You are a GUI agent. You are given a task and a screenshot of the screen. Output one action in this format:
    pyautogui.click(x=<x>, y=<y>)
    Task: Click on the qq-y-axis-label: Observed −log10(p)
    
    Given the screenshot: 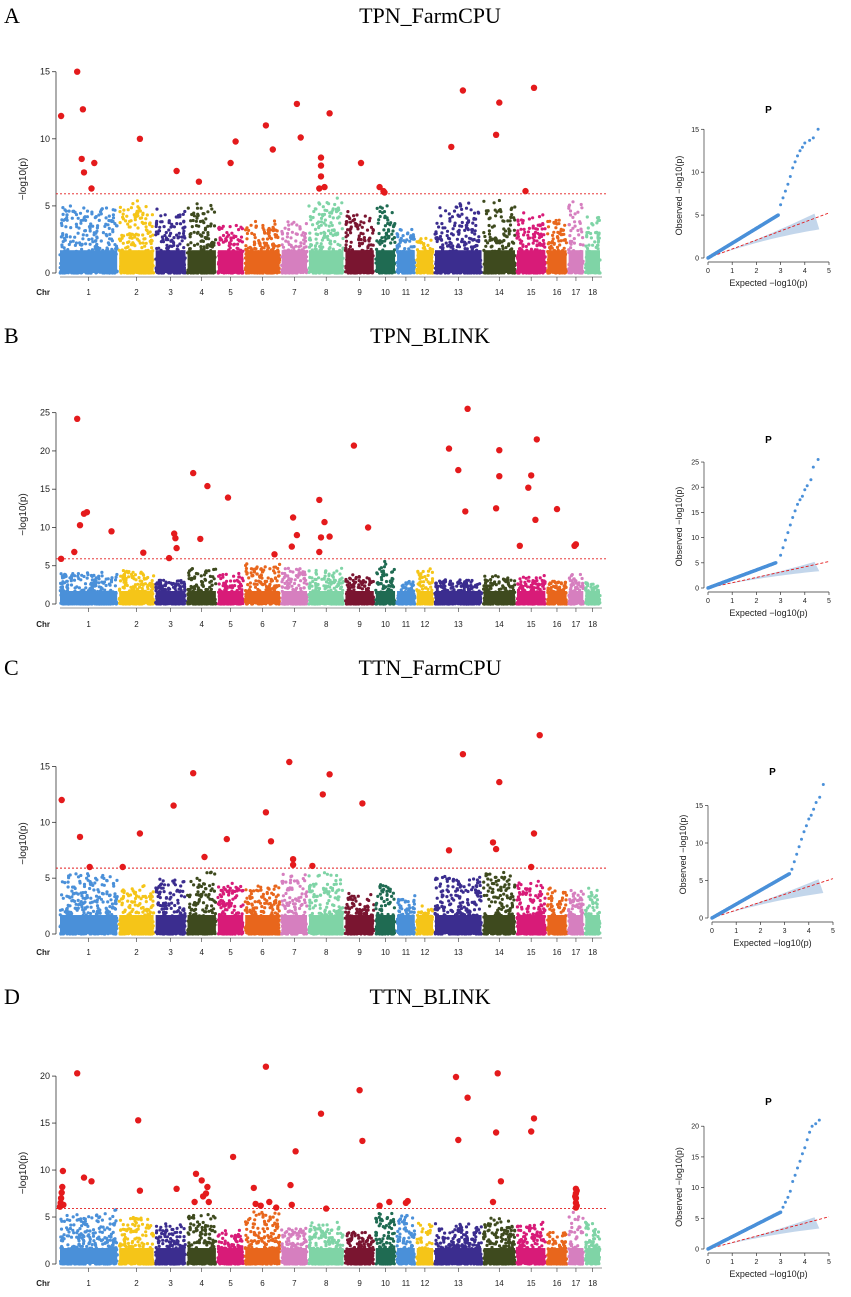 What is the action you would take?
    pyautogui.click(x=679, y=196)
    